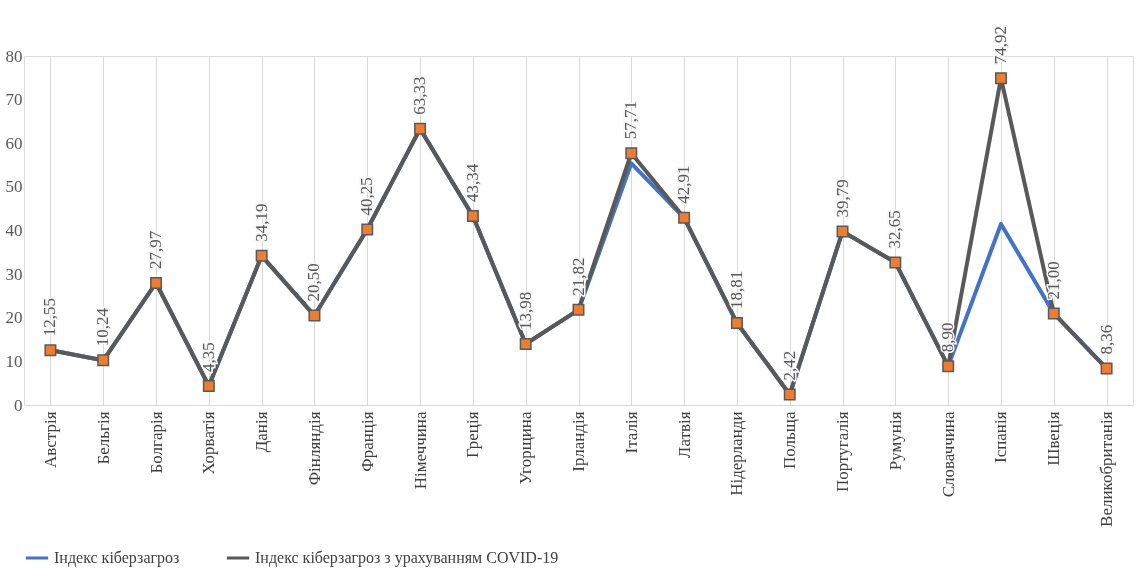 The height and width of the screenshot is (571, 1143). Describe the element at coordinates (684, 184) in the screenshot. I see `data-label: 42,91` at that location.